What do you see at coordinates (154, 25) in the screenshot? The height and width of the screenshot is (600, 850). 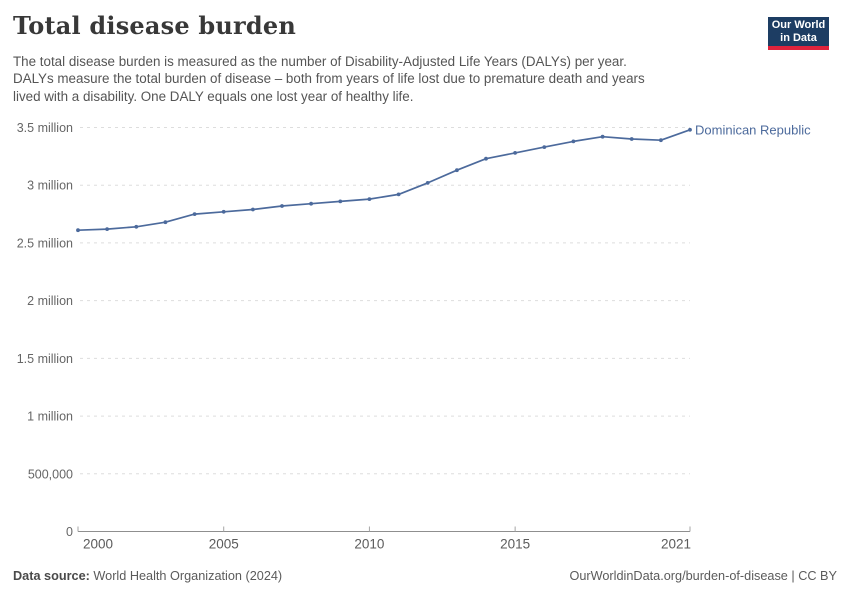 I see `page-title: Total disease burden` at bounding box center [154, 25].